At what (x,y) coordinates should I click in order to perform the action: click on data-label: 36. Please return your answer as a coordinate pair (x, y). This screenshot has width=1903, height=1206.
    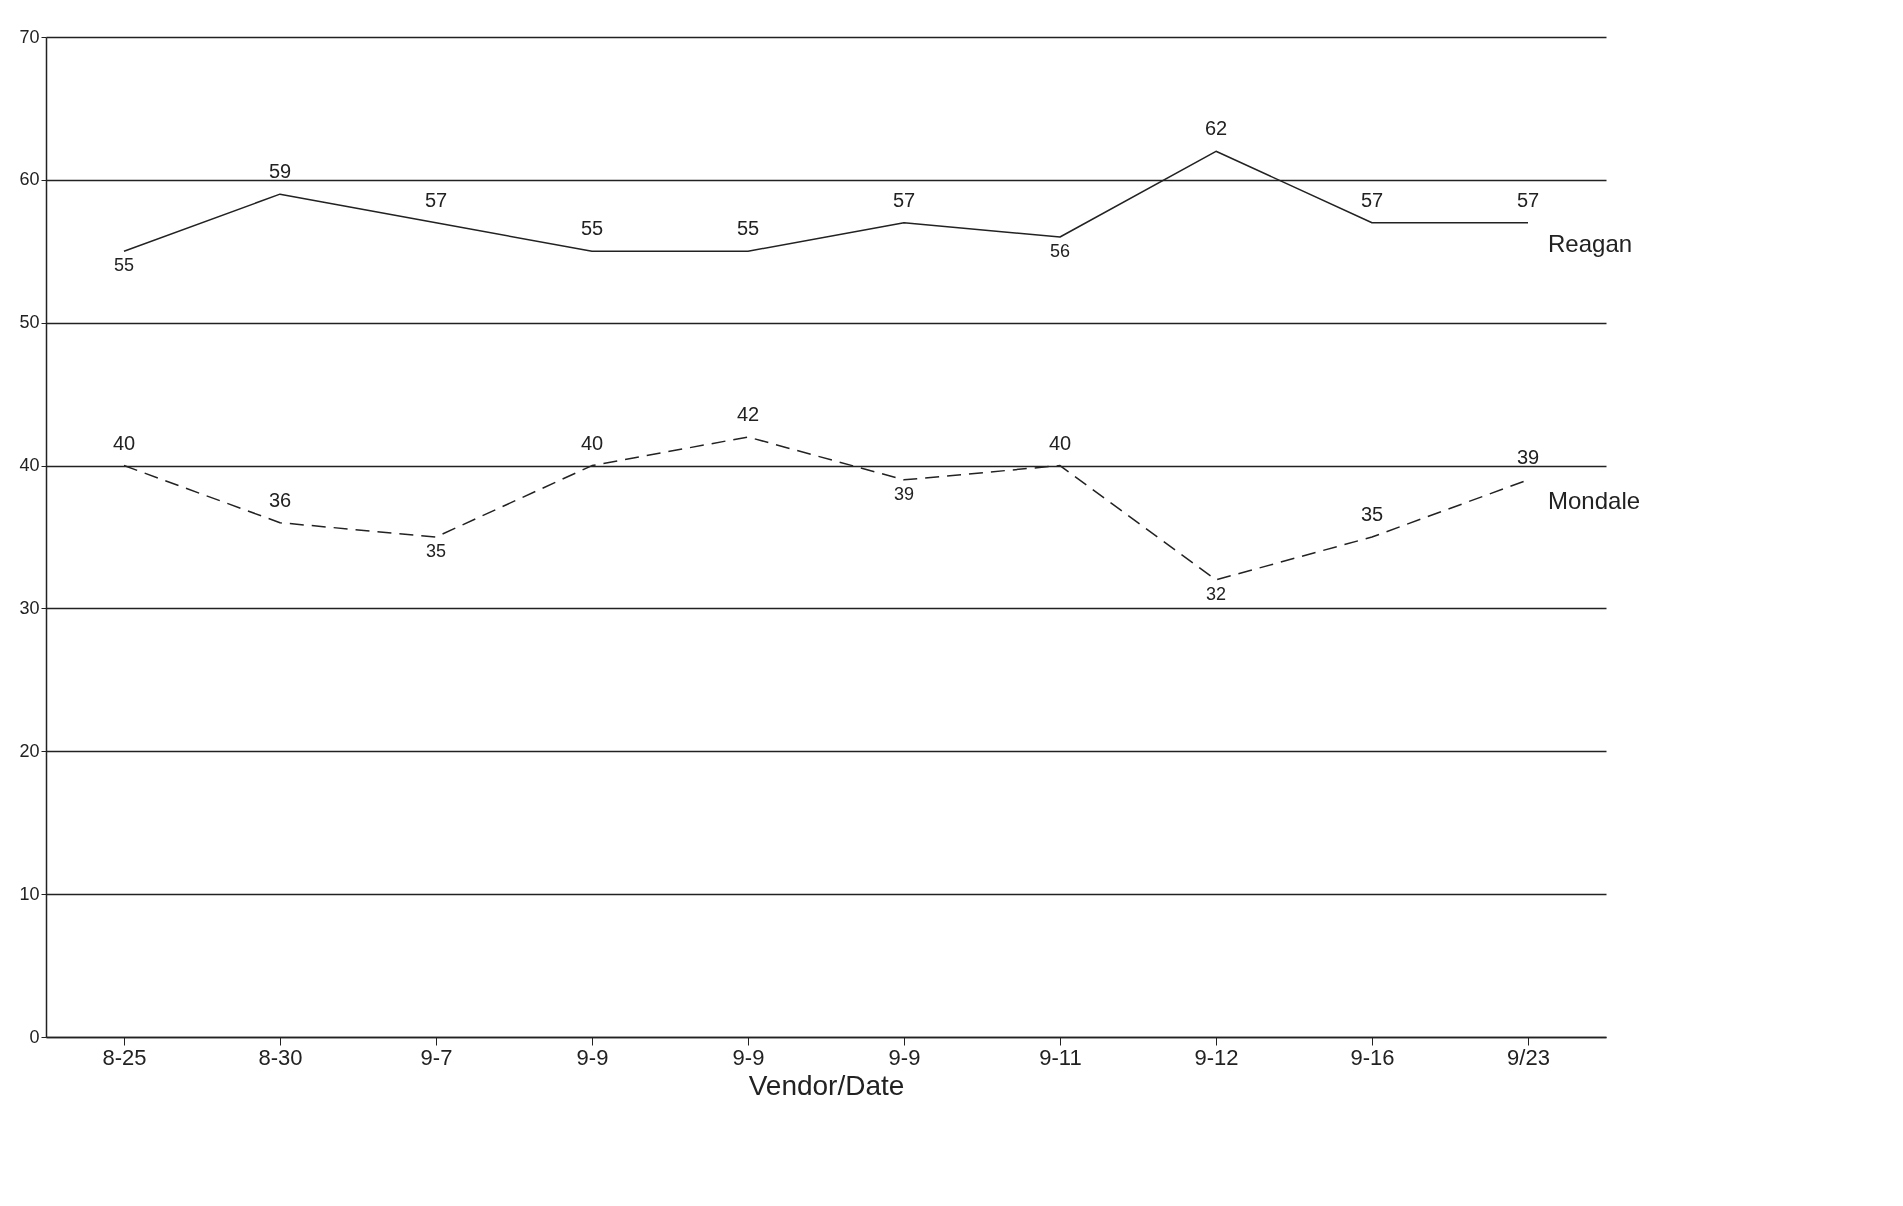
    Looking at the image, I should click on (280, 499).